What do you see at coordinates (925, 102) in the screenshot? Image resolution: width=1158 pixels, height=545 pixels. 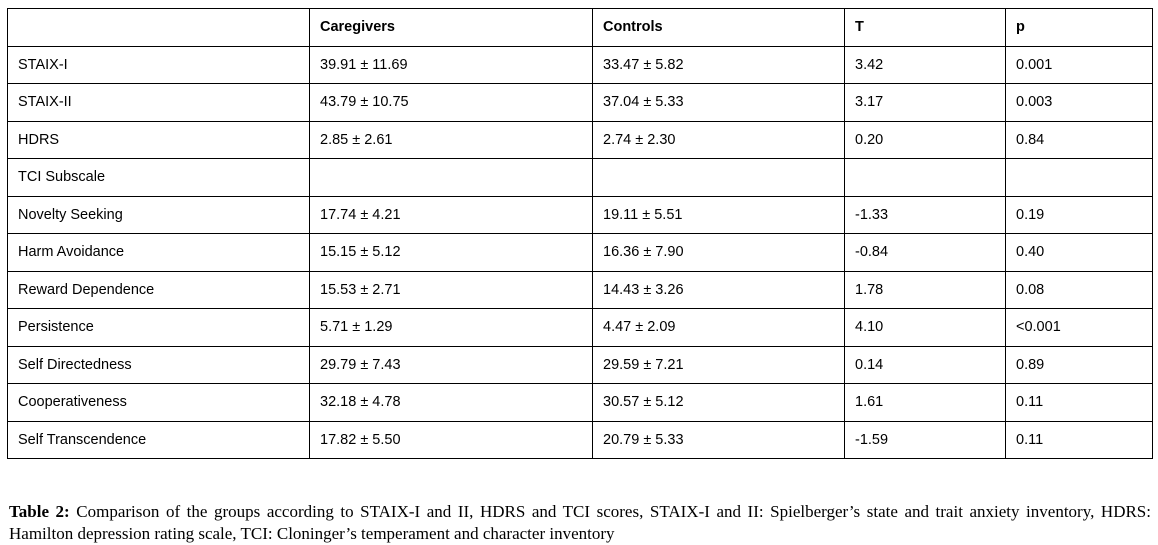 I see `t-value-cell: 3.17` at bounding box center [925, 102].